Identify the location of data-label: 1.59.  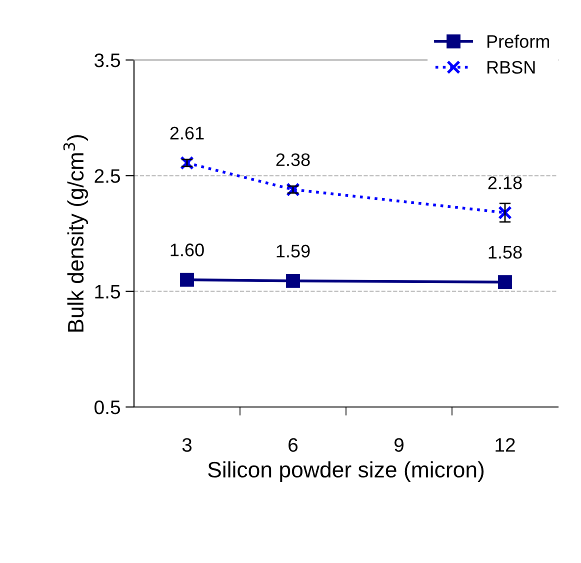
(293, 251).